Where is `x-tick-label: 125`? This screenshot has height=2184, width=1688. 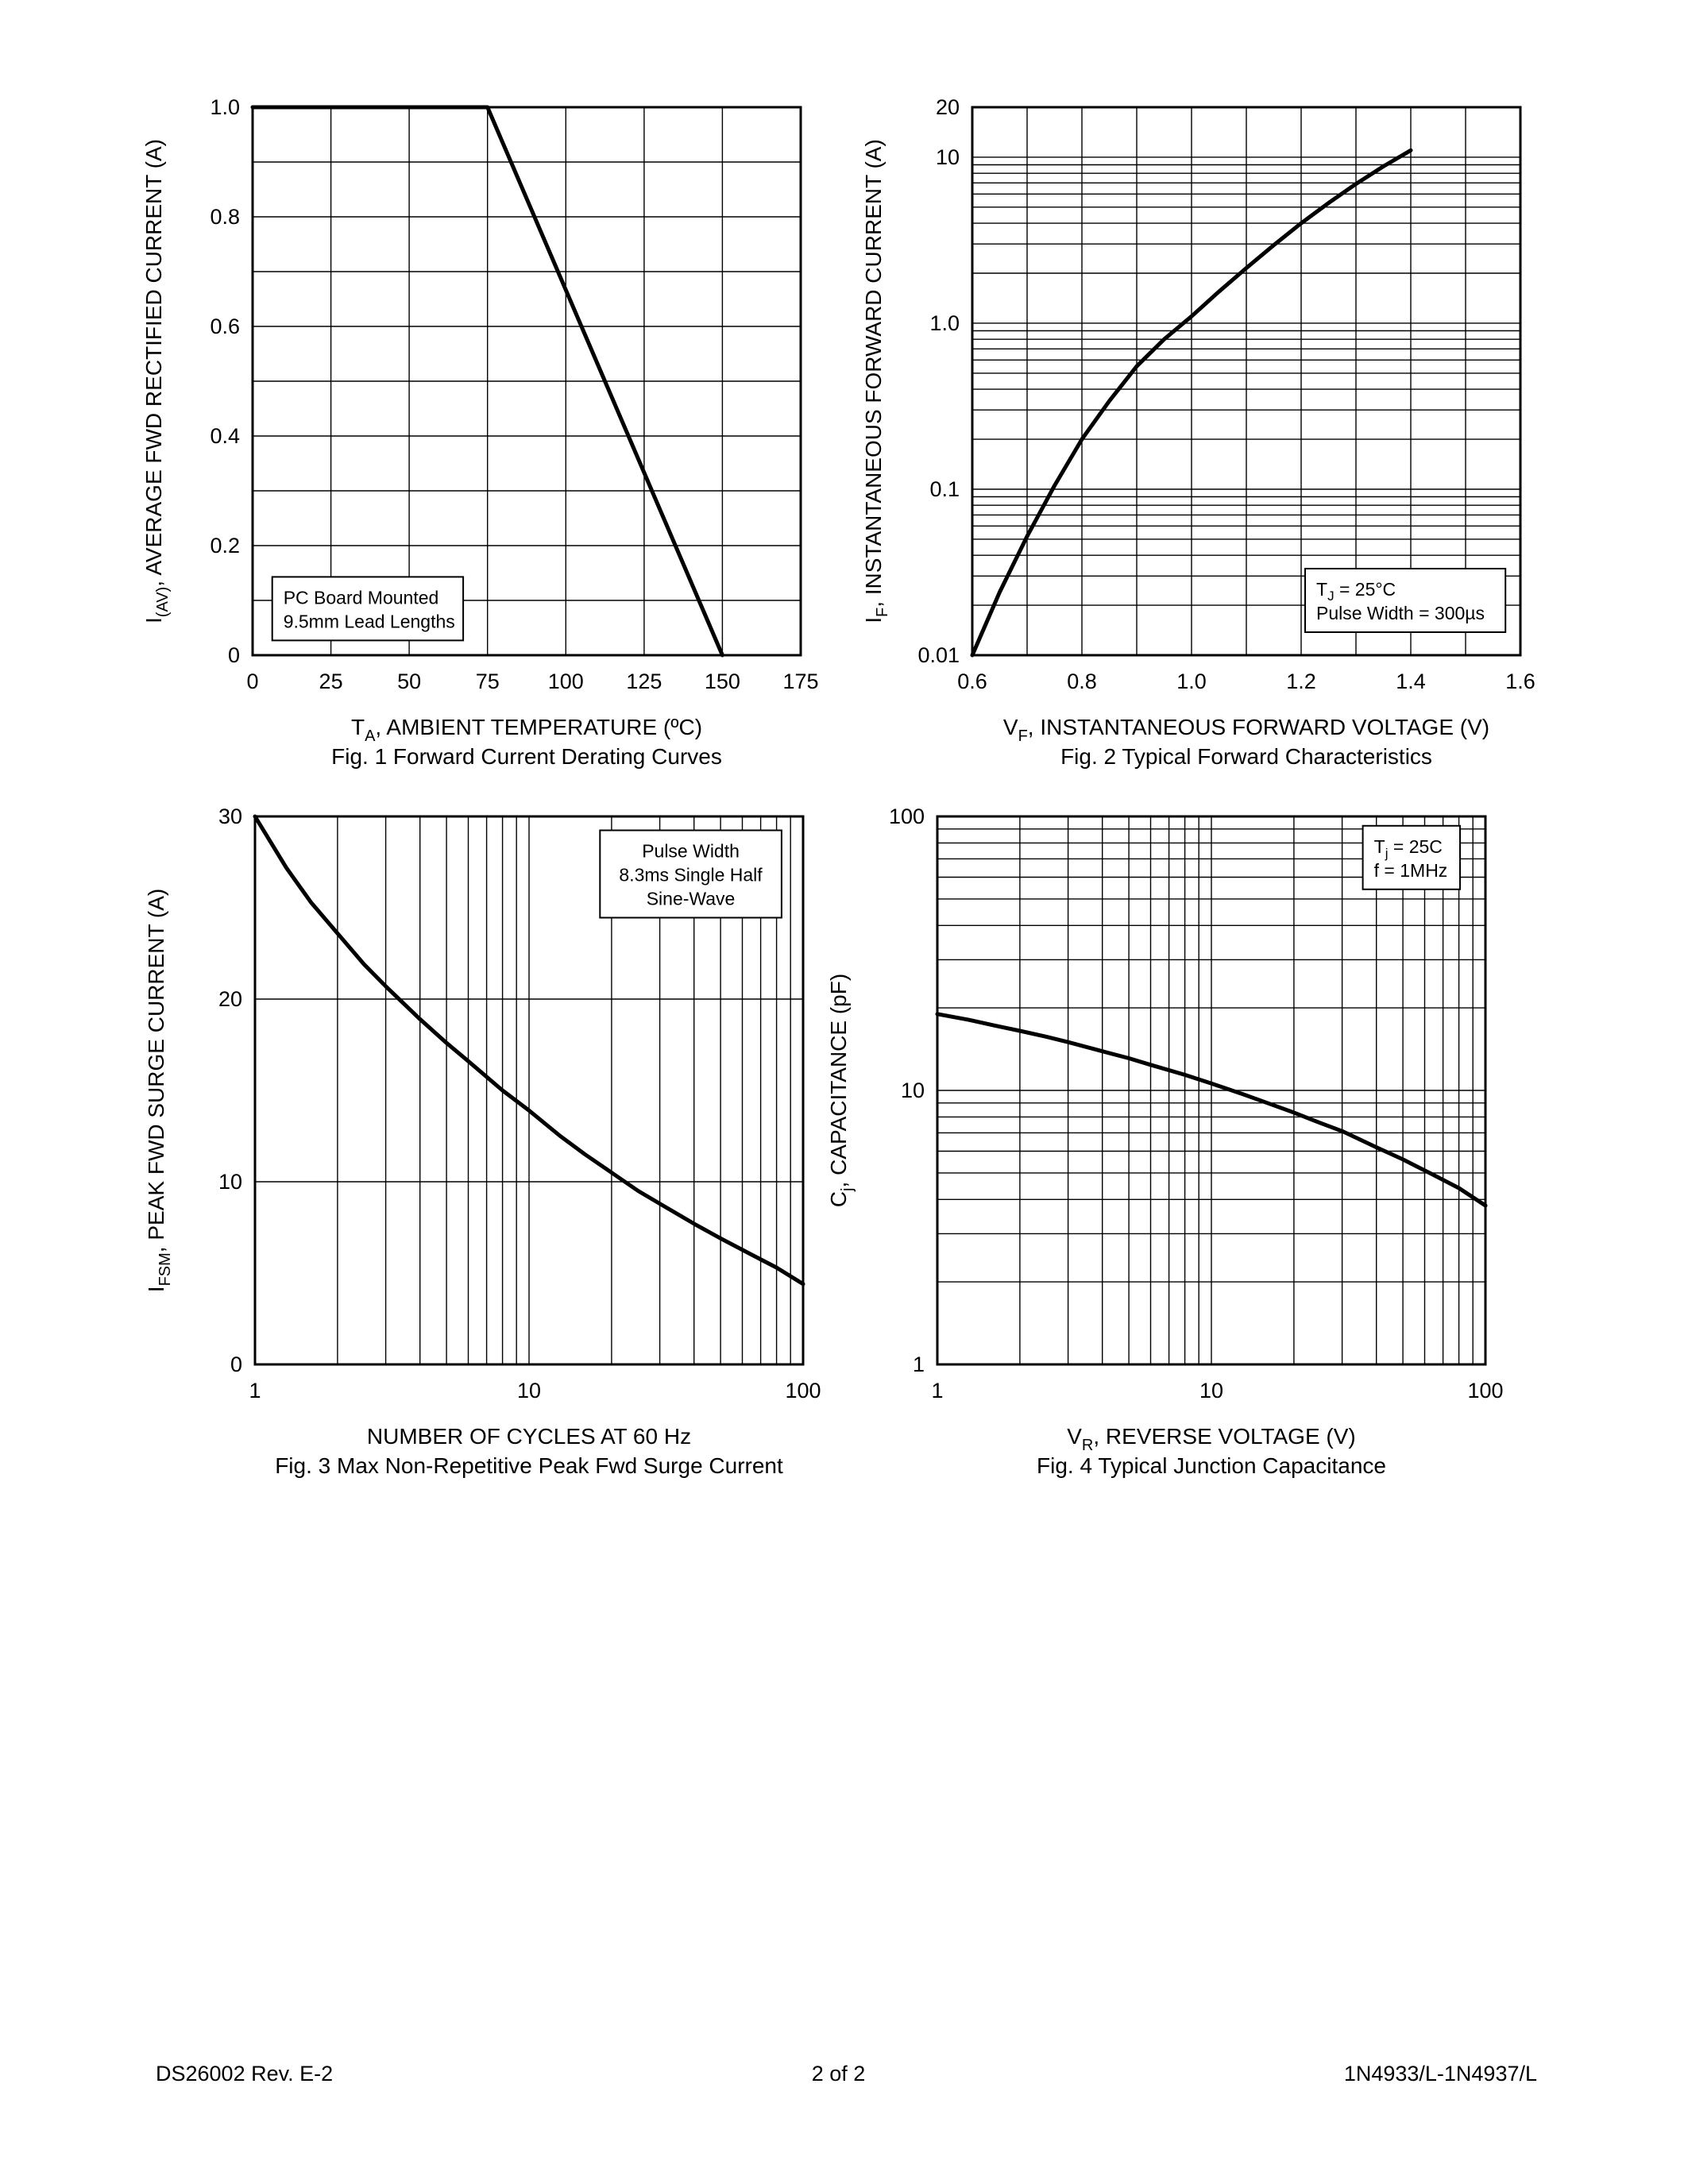 x-tick-label: 125 is located at coordinates (644, 681).